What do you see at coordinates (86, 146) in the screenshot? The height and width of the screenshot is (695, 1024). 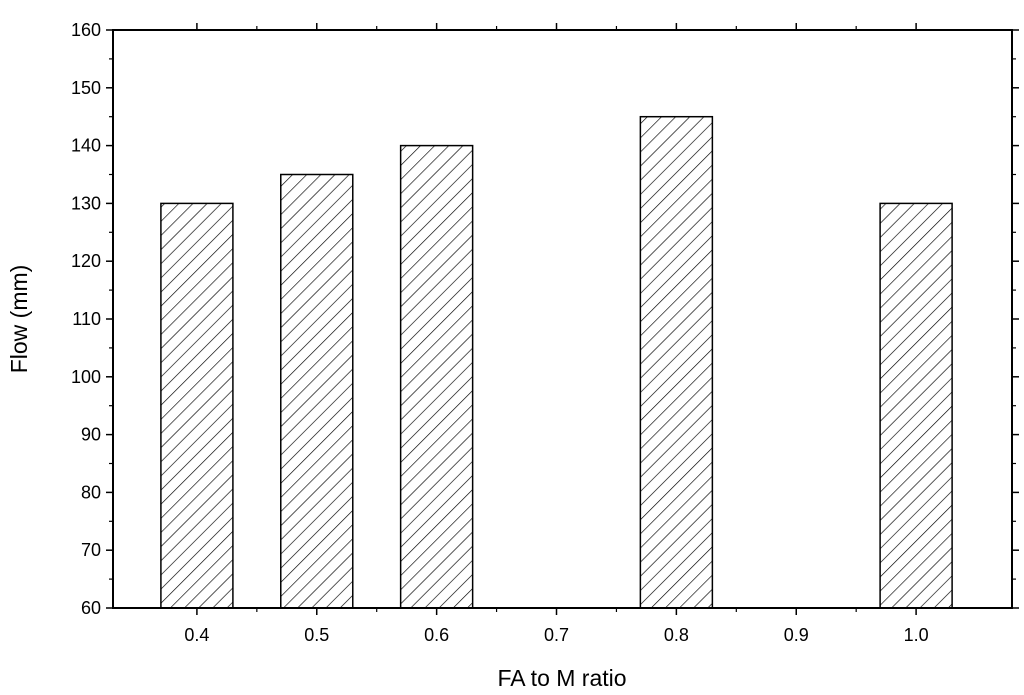 I see `y-tick-label: 140` at bounding box center [86, 146].